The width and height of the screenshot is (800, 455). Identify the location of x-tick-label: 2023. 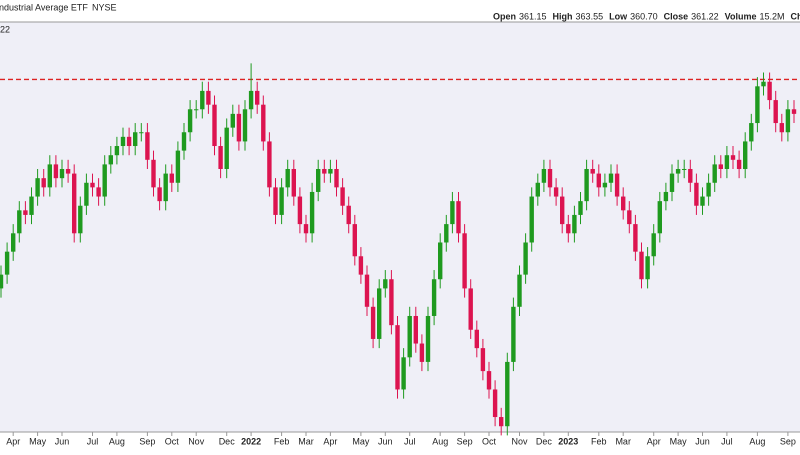
(568, 441).